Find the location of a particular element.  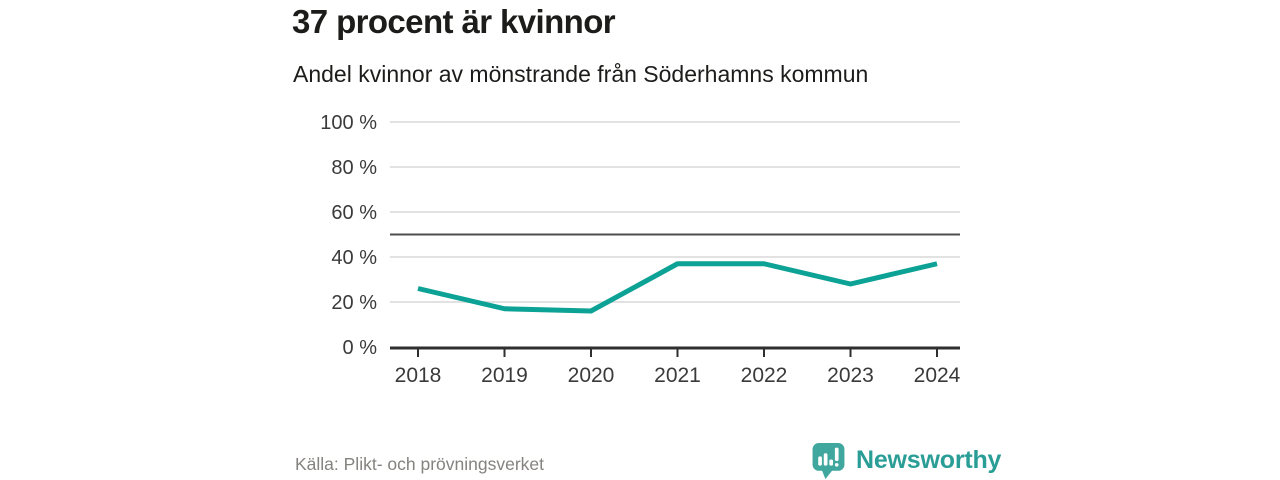

y-tick-label: 60 % is located at coordinates (354, 213).